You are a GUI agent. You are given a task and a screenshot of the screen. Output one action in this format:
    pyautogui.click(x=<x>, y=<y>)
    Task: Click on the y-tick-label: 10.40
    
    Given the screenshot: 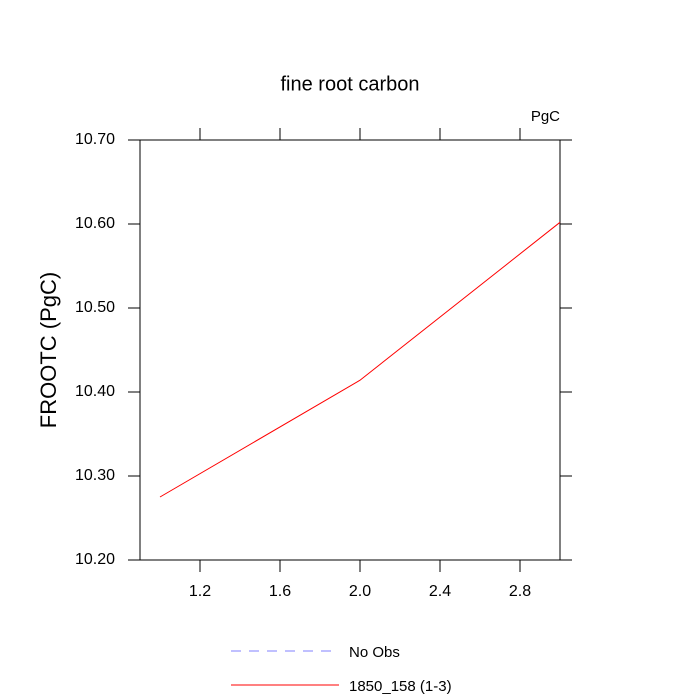 What is the action you would take?
    pyautogui.click(x=95, y=391)
    